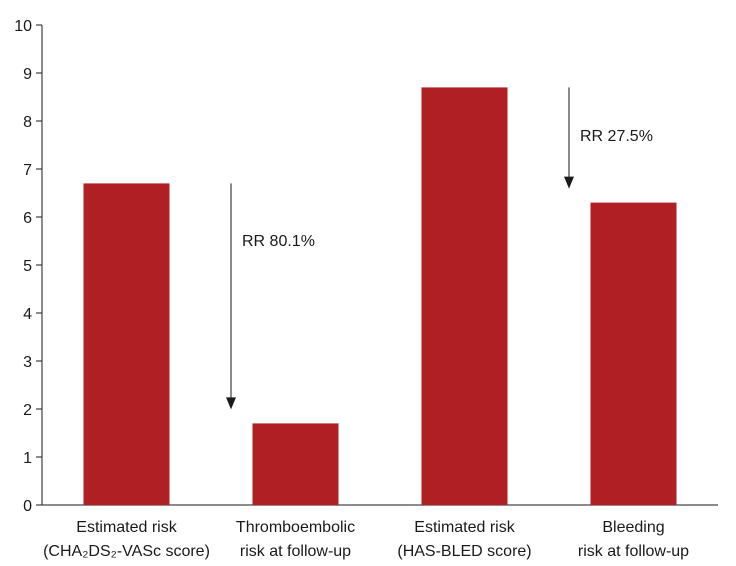 The image size is (736, 566). I want to click on y-tick-label: 5, so click(27, 266).